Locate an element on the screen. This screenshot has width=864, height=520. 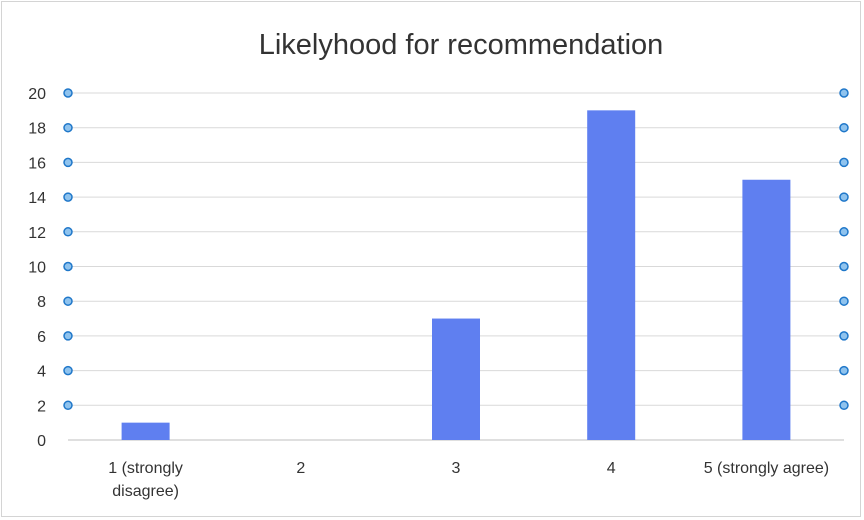
x-tick-label: 3 is located at coordinates (456, 468).